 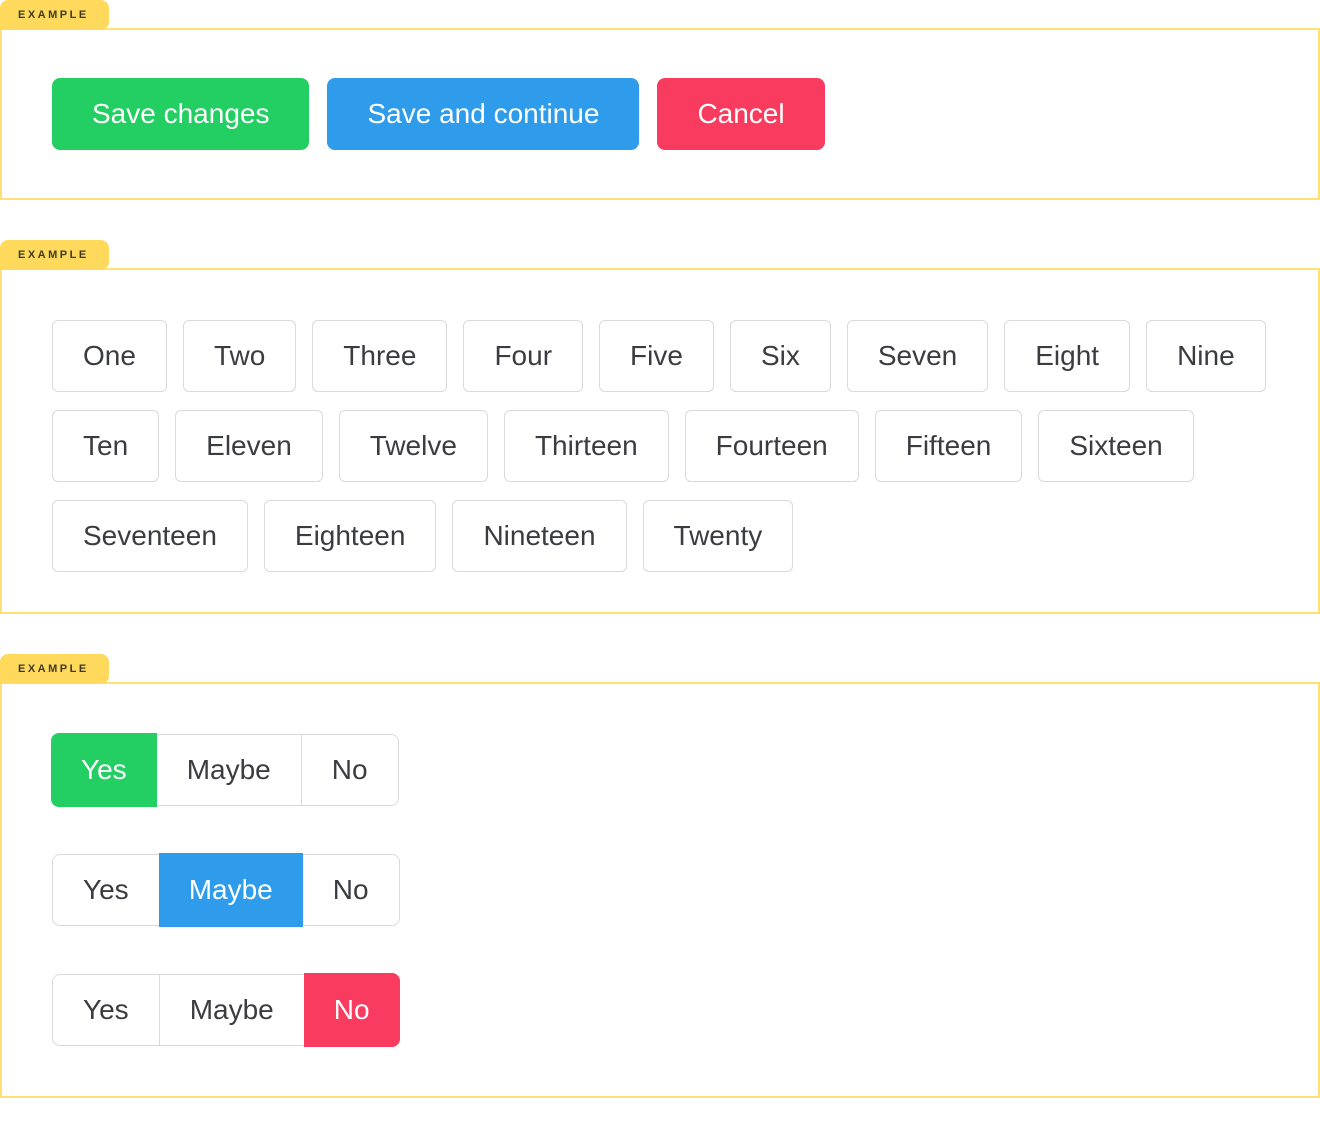 What do you see at coordinates (780, 356) in the screenshot?
I see `six-button: Six` at bounding box center [780, 356].